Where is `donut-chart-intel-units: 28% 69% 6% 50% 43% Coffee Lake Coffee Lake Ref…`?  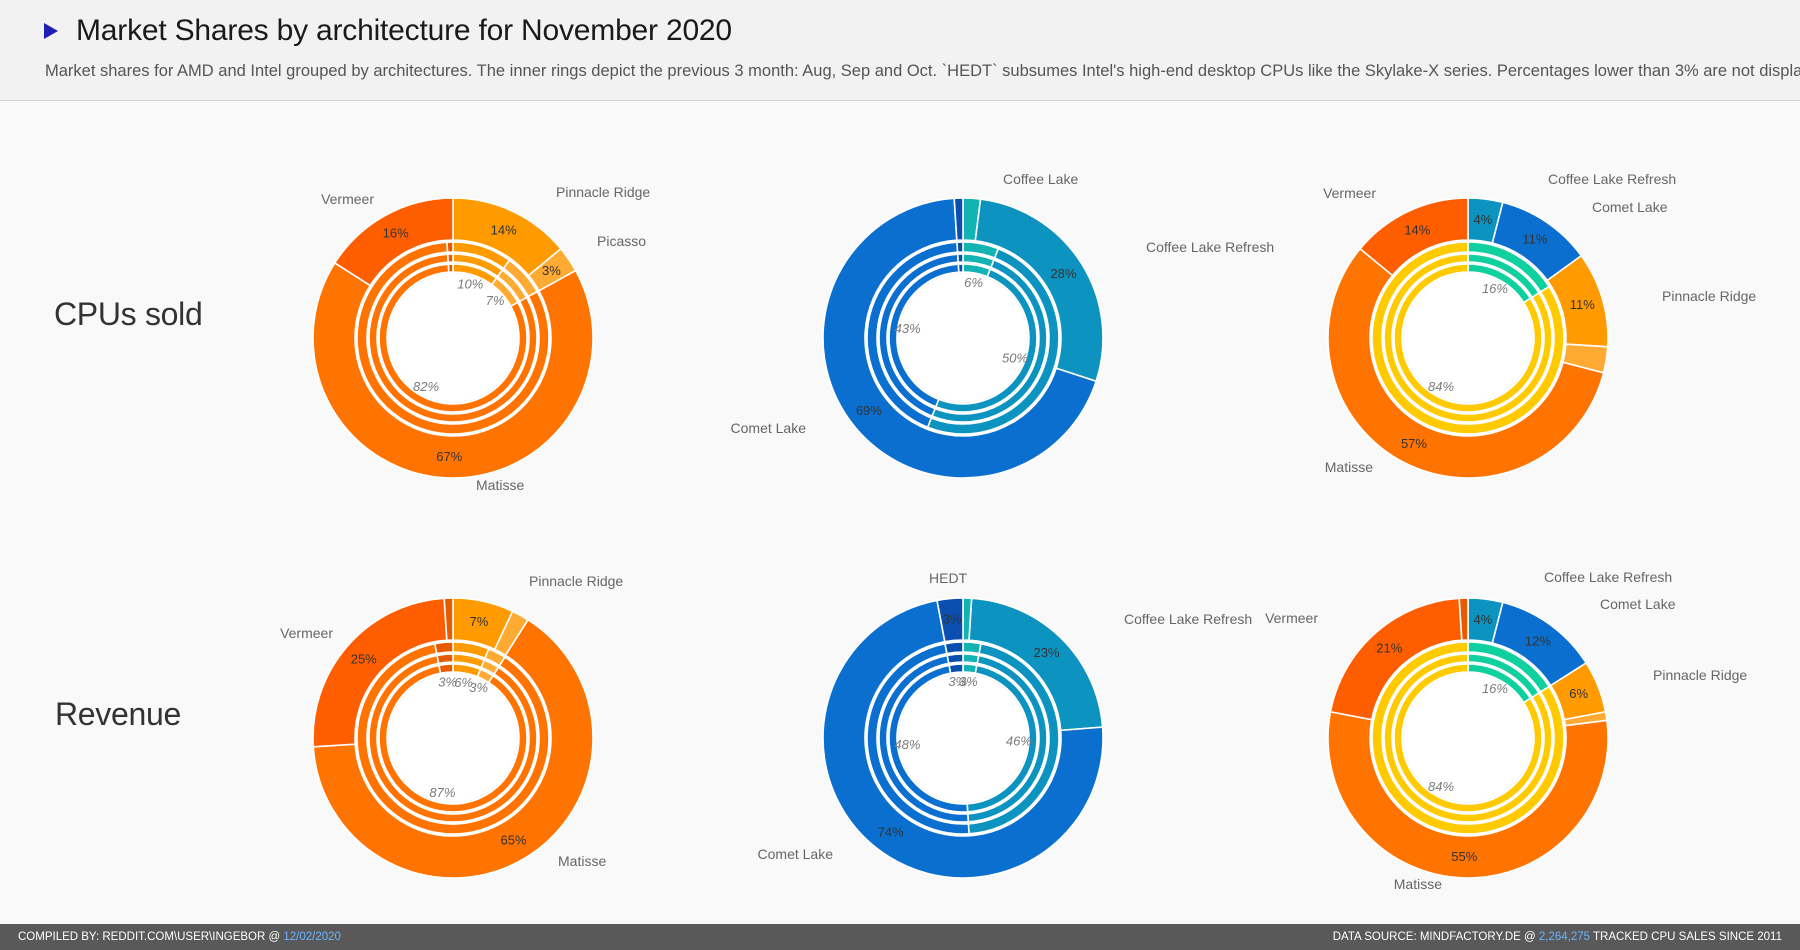 donut-chart-intel-units: 28% 69% 6% 50% 43% Coffee Lake Coffee Lake Ref… is located at coordinates (1002, 325).